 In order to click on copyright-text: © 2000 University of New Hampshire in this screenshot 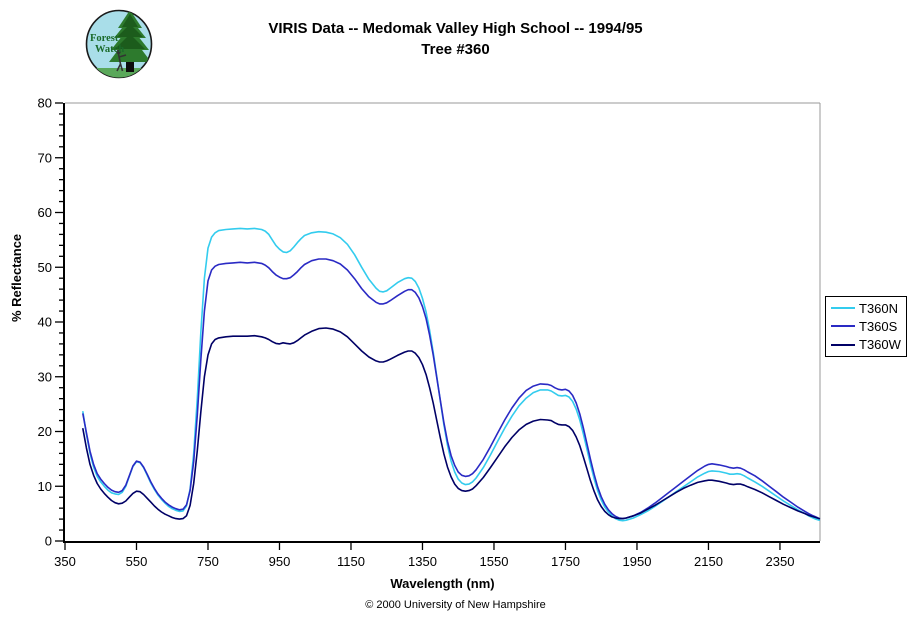, I will do `click(455, 605)`.